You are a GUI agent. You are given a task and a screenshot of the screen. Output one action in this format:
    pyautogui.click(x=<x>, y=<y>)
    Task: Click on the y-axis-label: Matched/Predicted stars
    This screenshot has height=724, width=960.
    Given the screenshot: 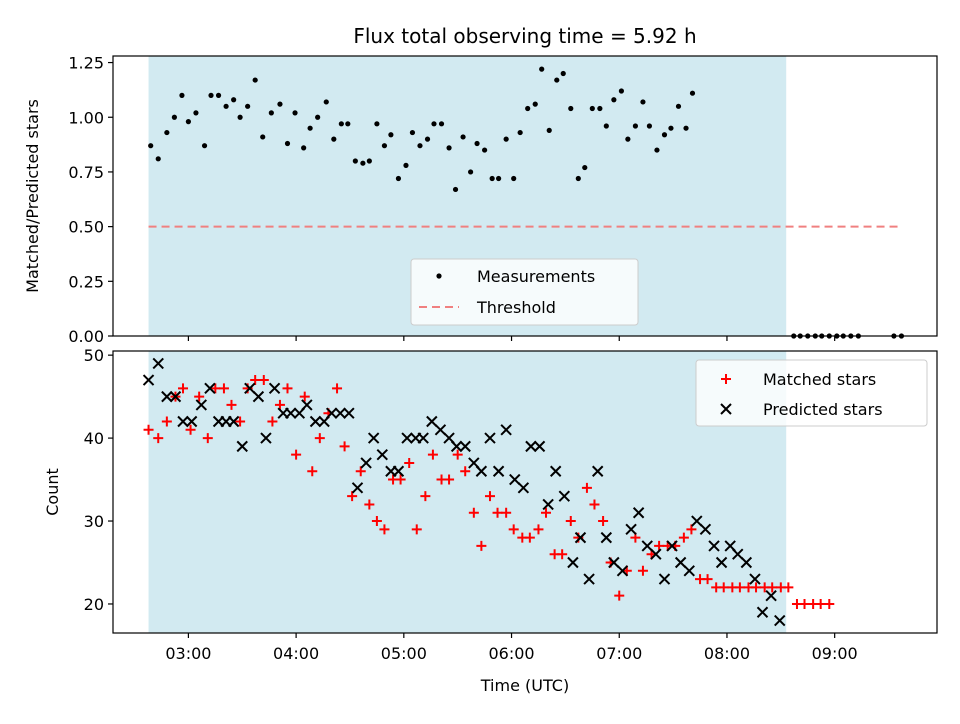 What is the action you would take?
    pyautogui.click(x=32, y=196)
    